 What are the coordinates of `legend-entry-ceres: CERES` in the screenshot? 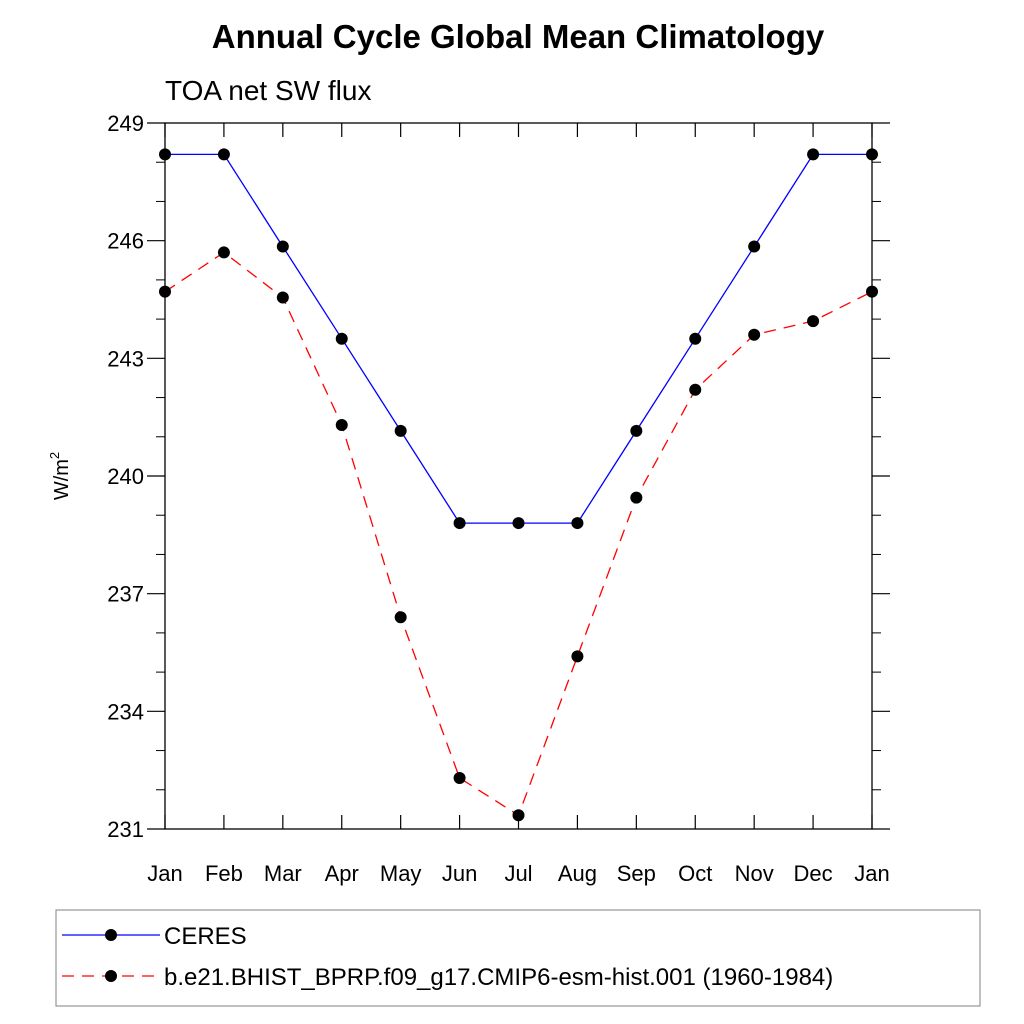 It's located at (154, 936).